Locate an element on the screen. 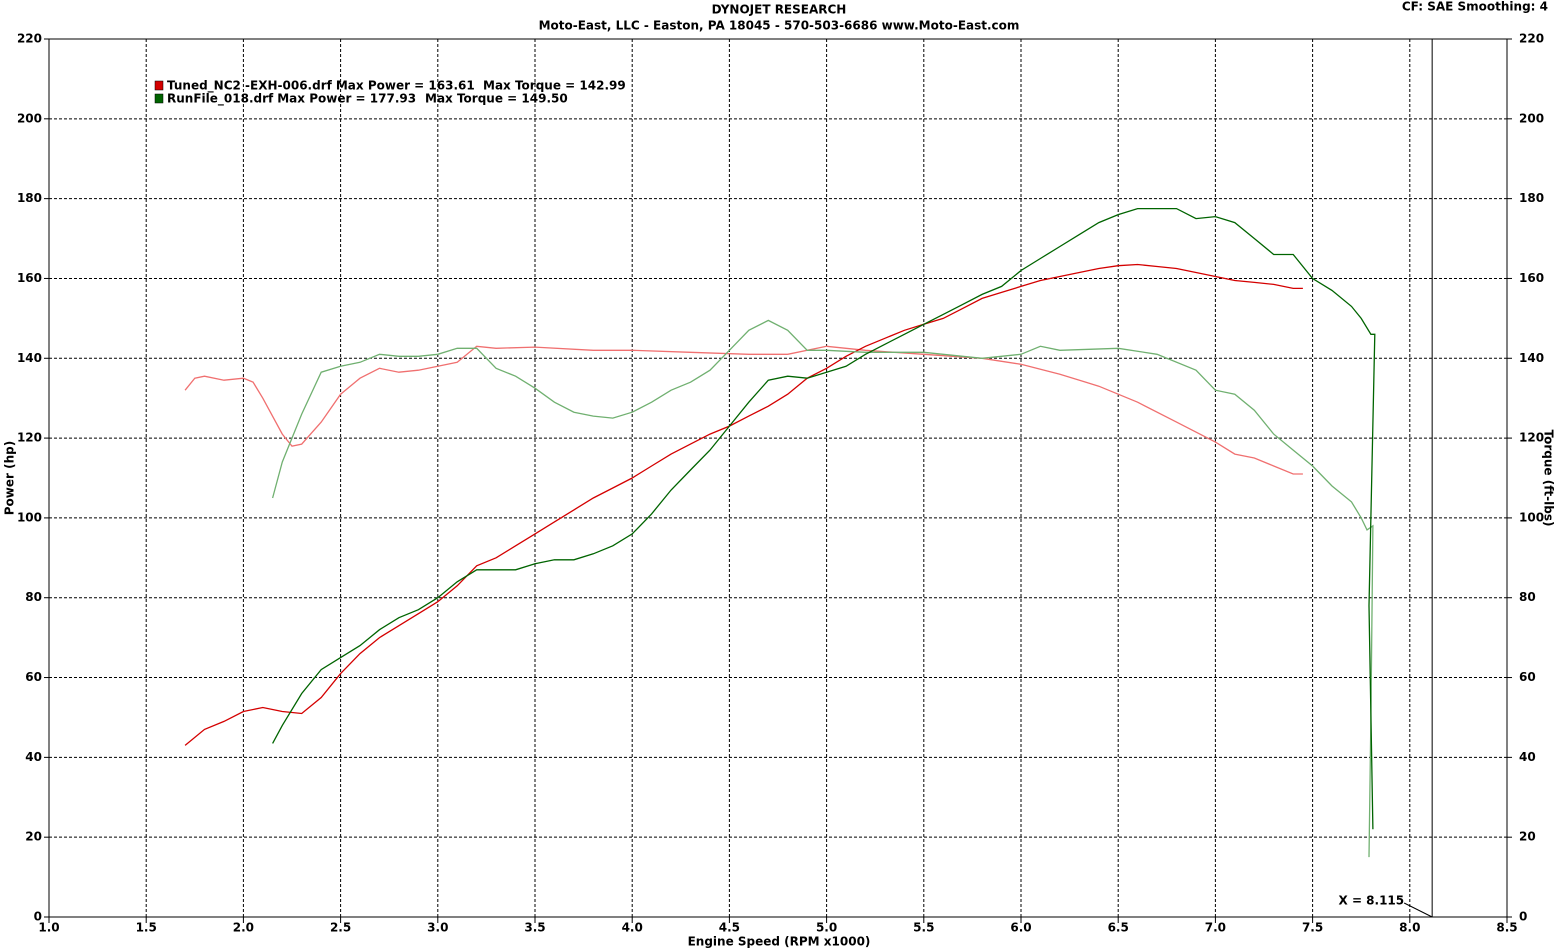  data-line is located at coordinates (743, 410).